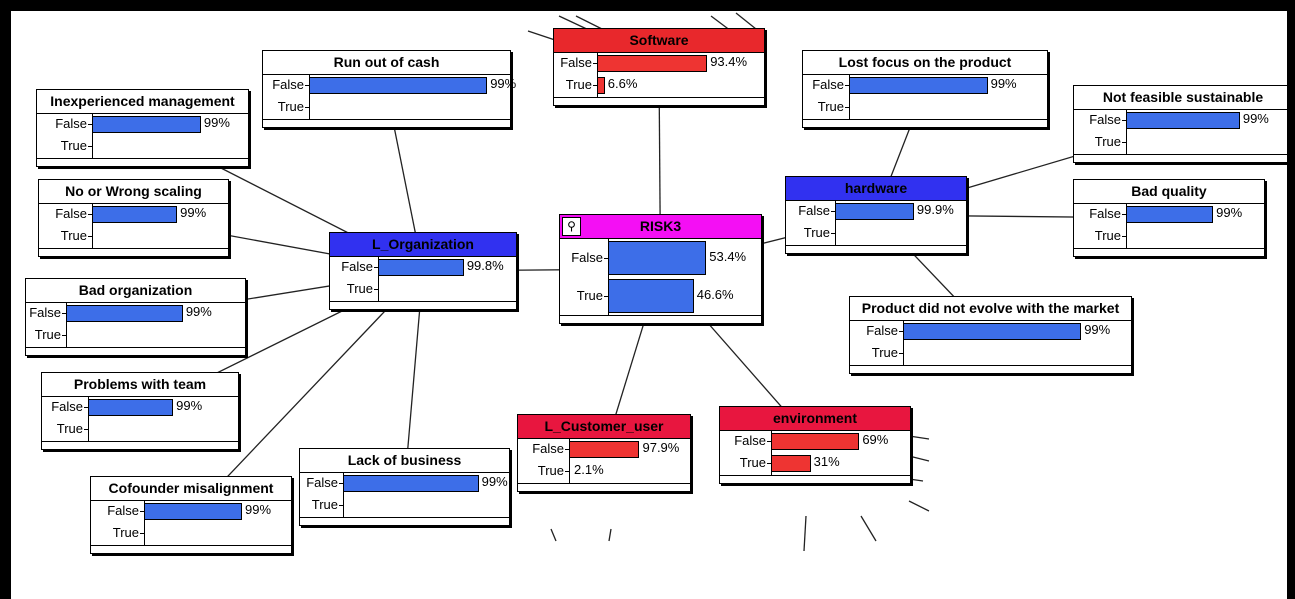 This screenshot has height=599, width=1295. I want to click on node-not-feasible: Not feasible sustainable False 99% True, so click(1180, 124).